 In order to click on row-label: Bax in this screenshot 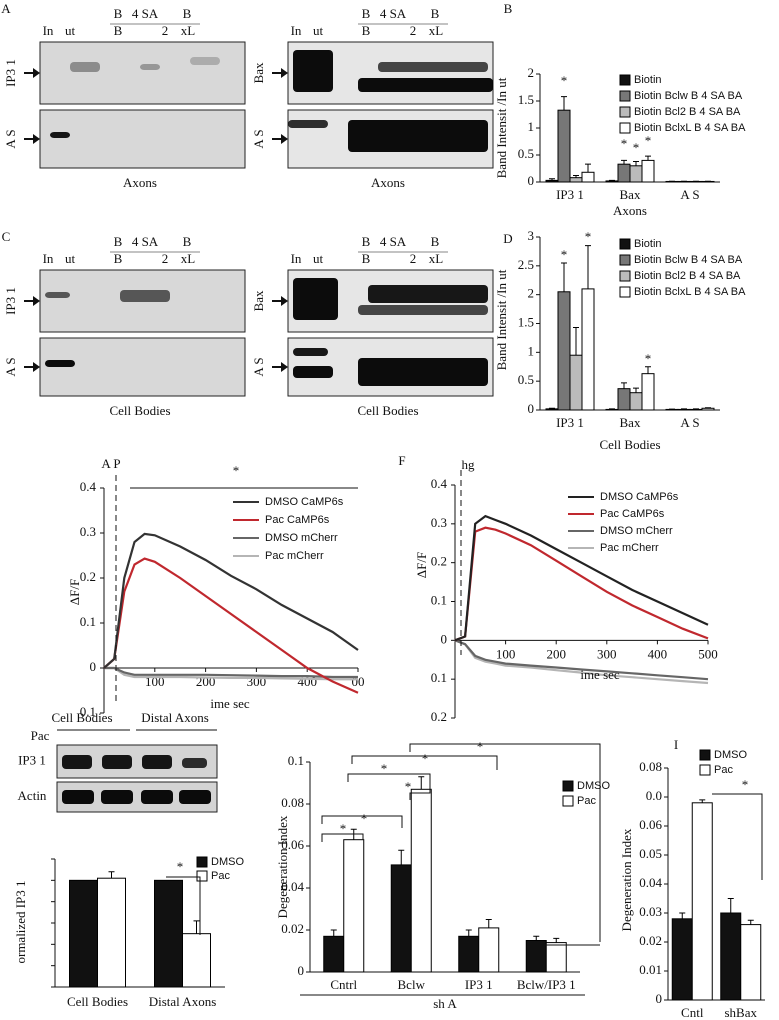, I will do `click(258, 72)`.